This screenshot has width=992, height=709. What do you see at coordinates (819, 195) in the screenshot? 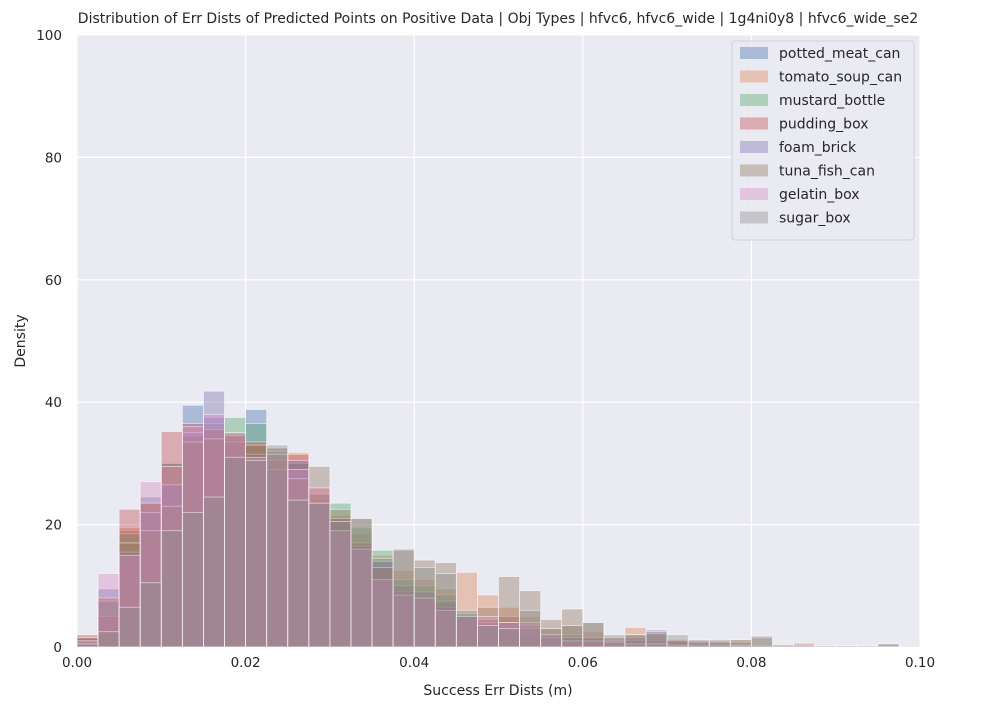
I see `legend-label-gelatin_box: gelatin_box` at bounding box center [819, 195].